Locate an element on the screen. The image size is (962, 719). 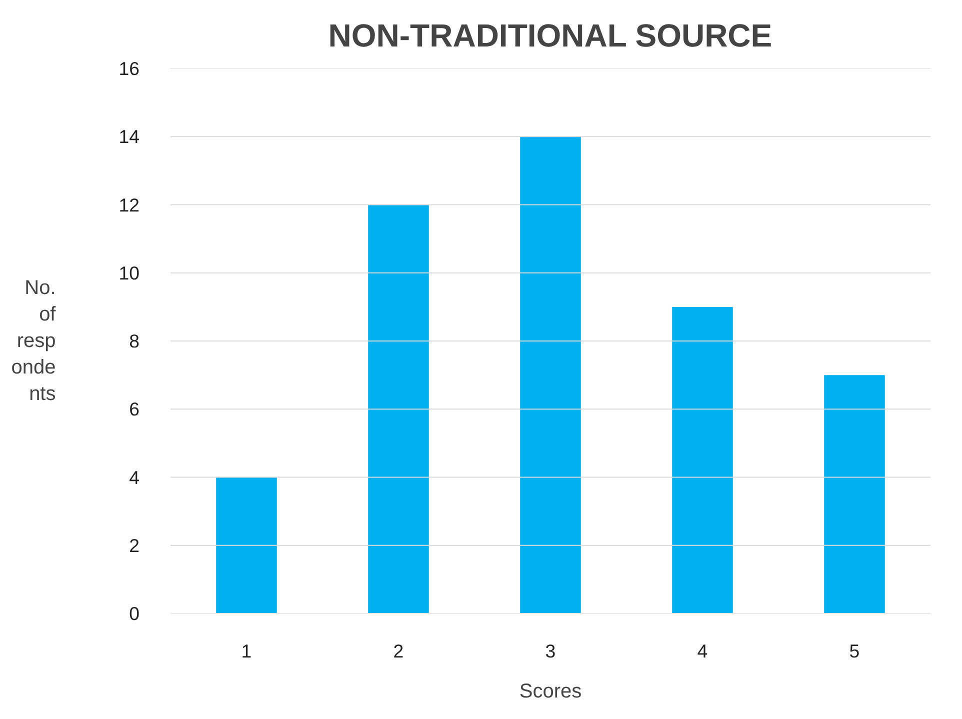
chart-title: NON-TRADITIONAL SOURCE is located at coordinates (550, 36).